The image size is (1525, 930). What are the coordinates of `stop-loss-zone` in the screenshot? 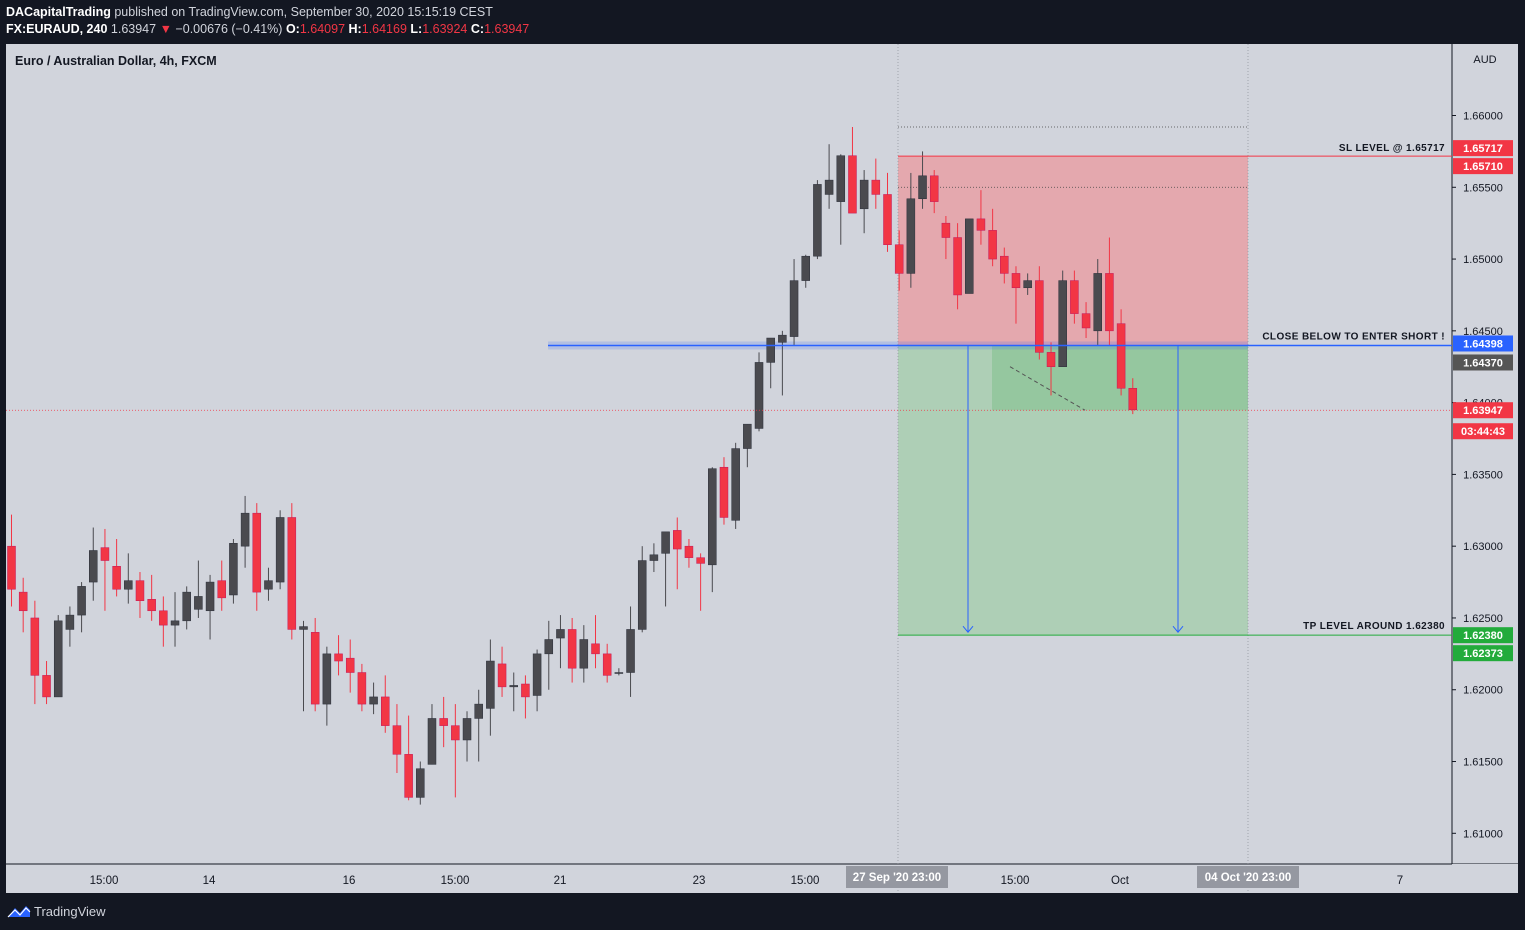 It's located at (1073, 251).